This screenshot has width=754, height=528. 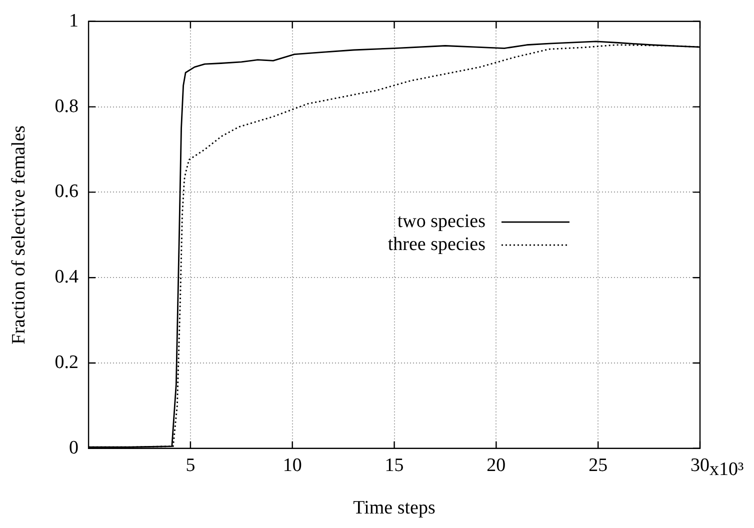 I want to click on x-tick-label: 15, so click(x=394, y=465).